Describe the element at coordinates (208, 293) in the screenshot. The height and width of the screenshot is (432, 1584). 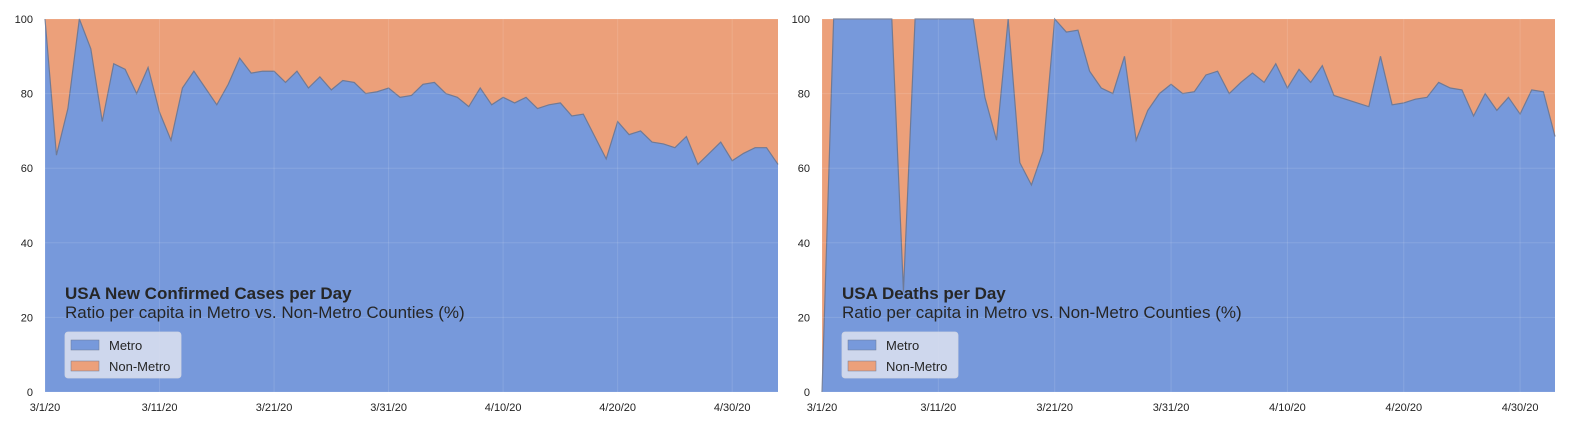
I see `chart-title: USA New Confirmed Cases per Day` at that location.